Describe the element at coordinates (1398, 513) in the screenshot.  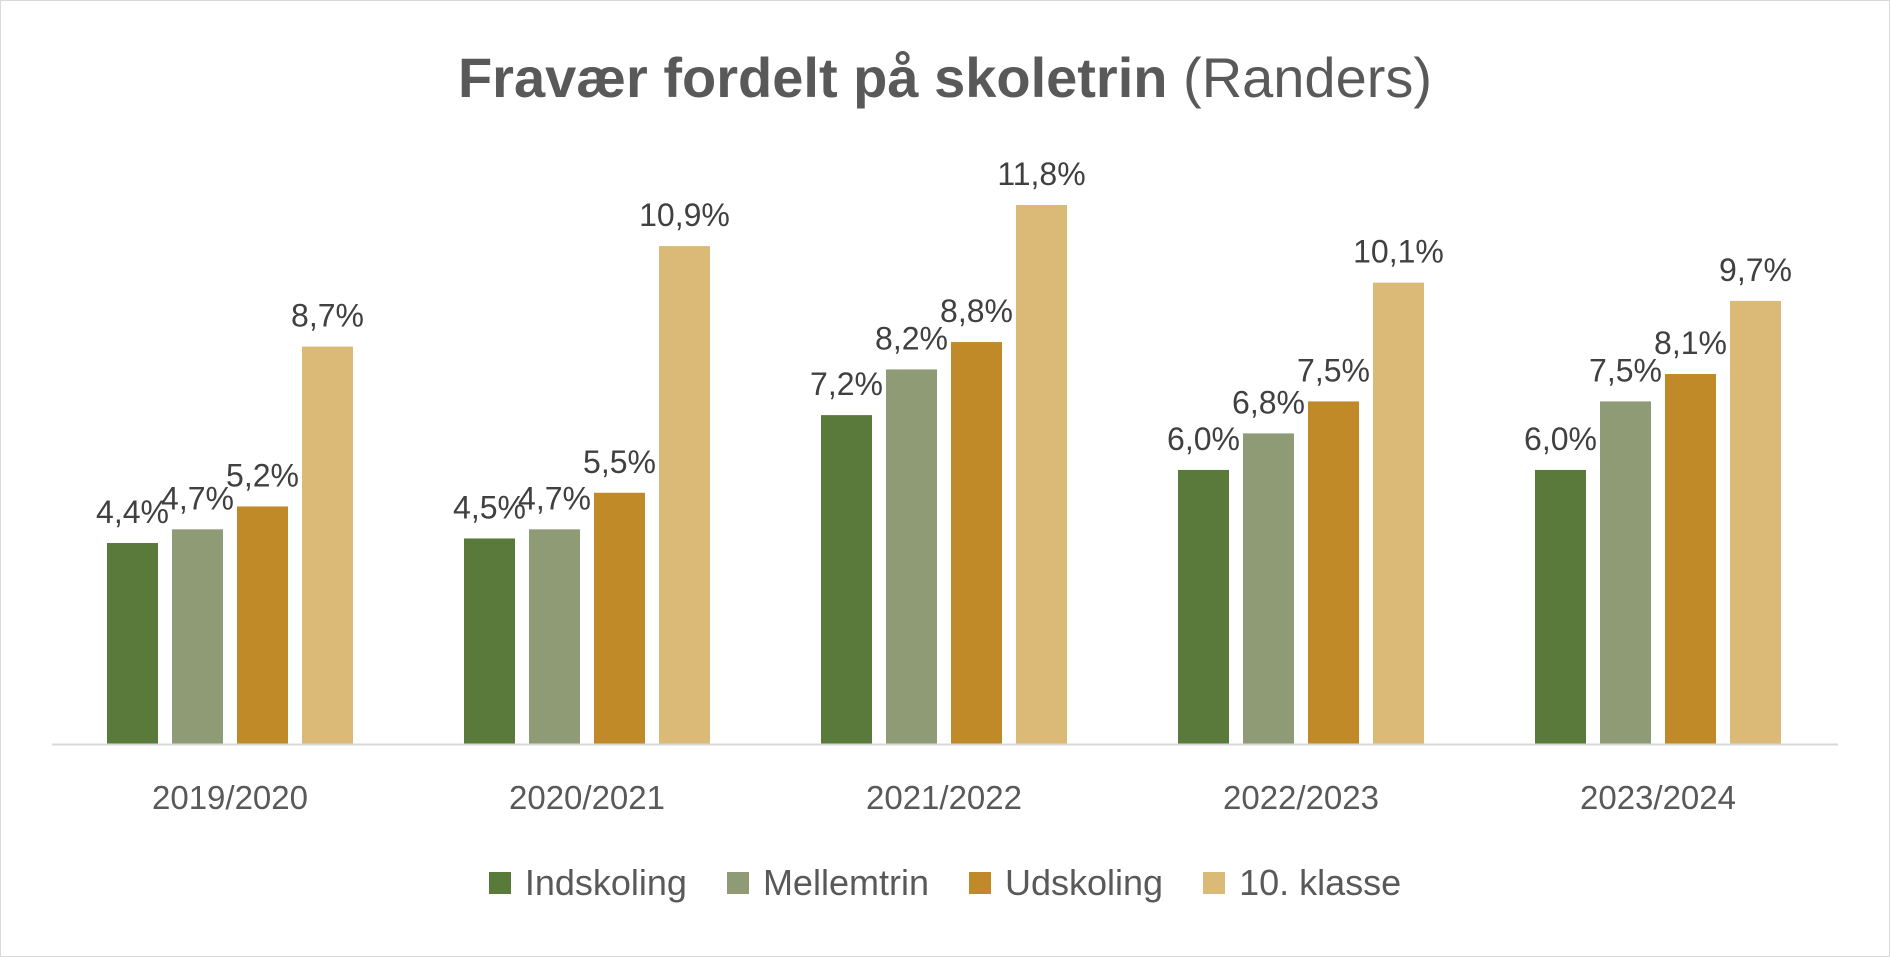
I see `bar-10-klasse-2022-2023` at that location.